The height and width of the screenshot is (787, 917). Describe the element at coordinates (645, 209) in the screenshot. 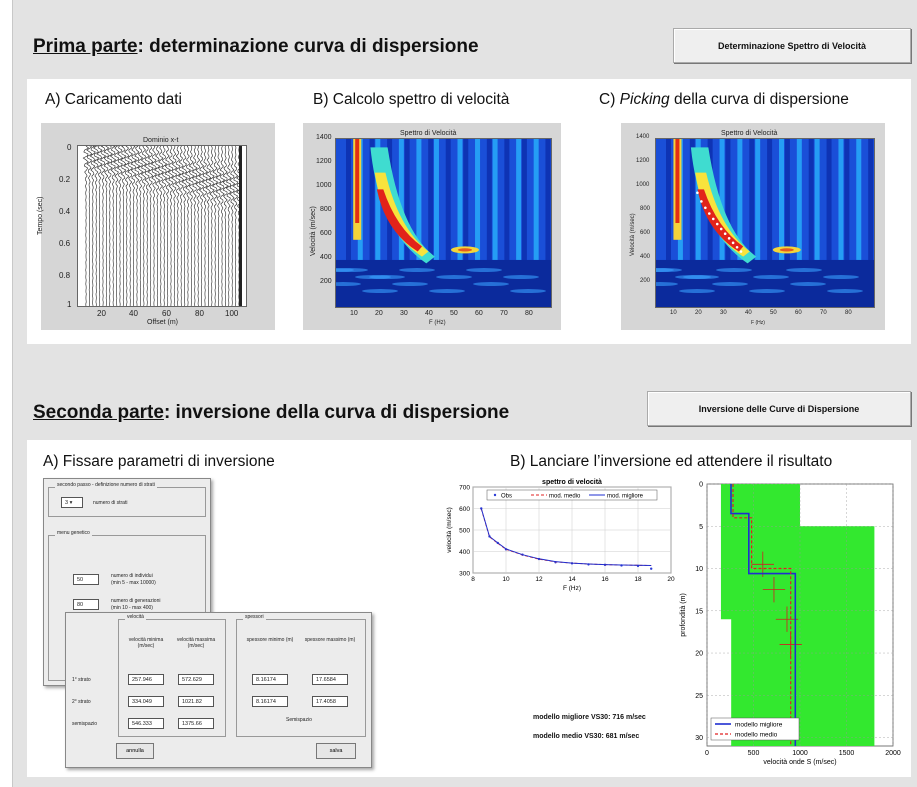

I see `spec-c-ytick: 800` at that location.